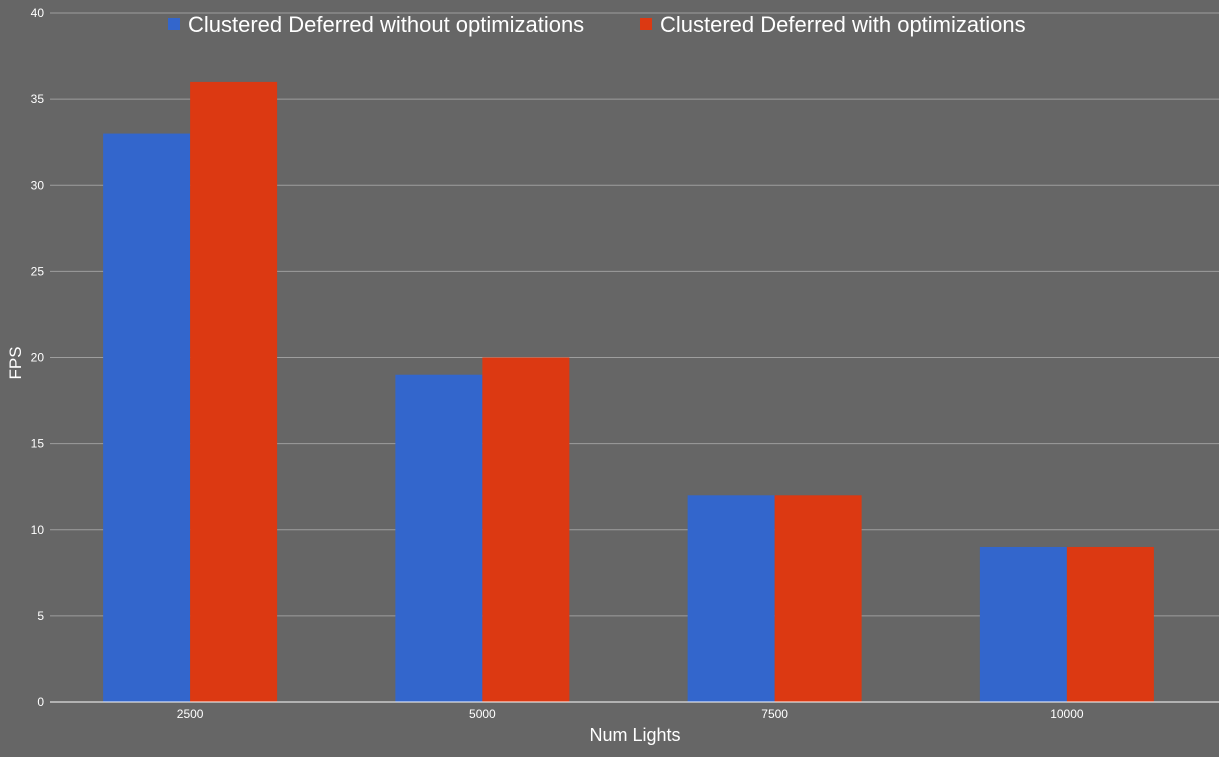 The width and height of the screenshot is (1219, 757). Describe the element at coordinates (38, 444) in the screenshot. I see `y-tick-label: 15` at that location.